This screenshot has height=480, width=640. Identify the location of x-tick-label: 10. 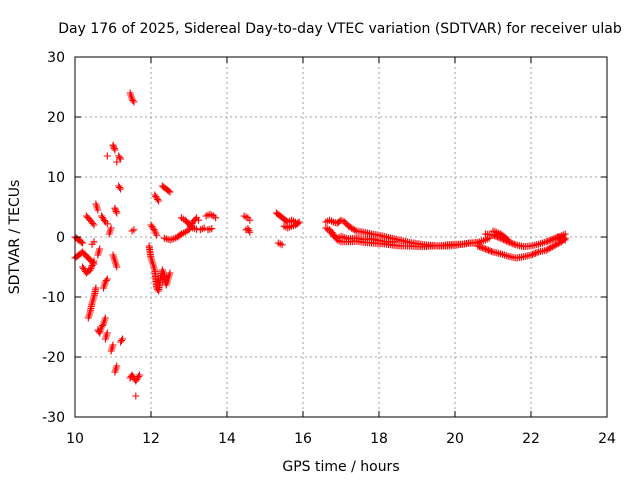
(75, 439).